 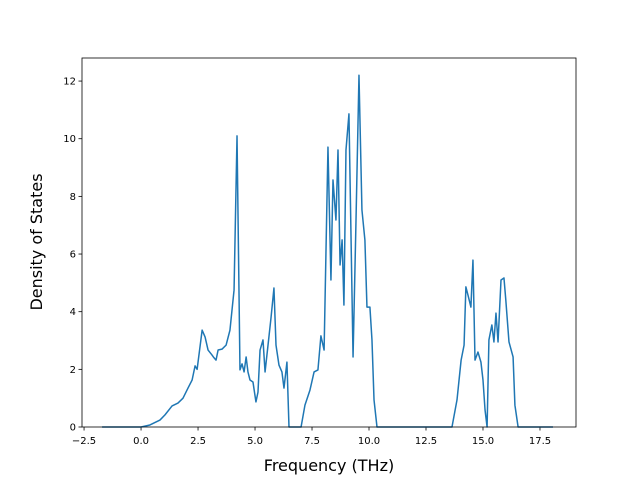 I want to click on x-tick-label: 5.0, so click(x=255, y=441).